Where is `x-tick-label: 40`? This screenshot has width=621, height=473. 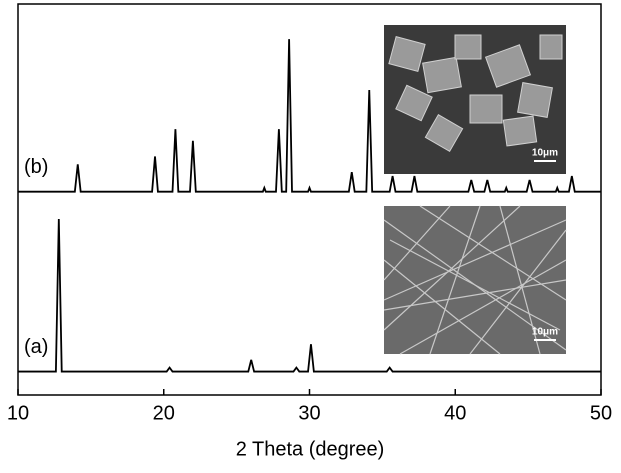
x-tick-label: 40 is located at coordinates (455, 413).